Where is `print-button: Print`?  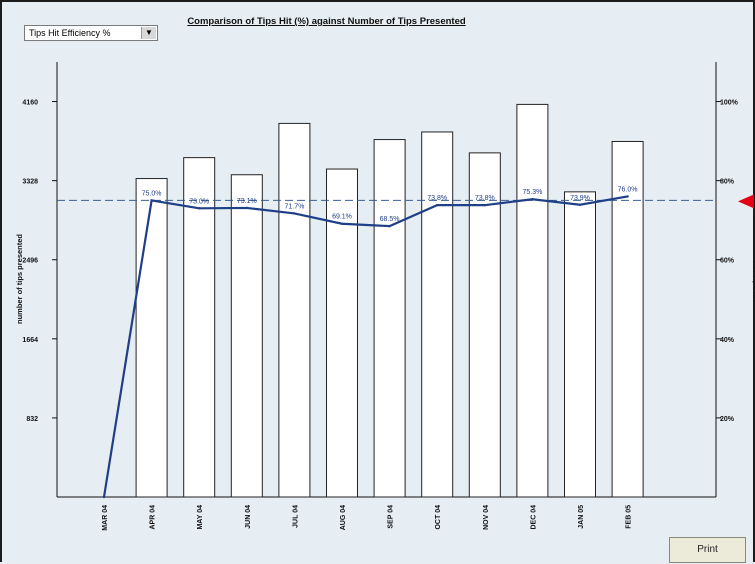 print-button: Print is located at coordinates (707, 550).